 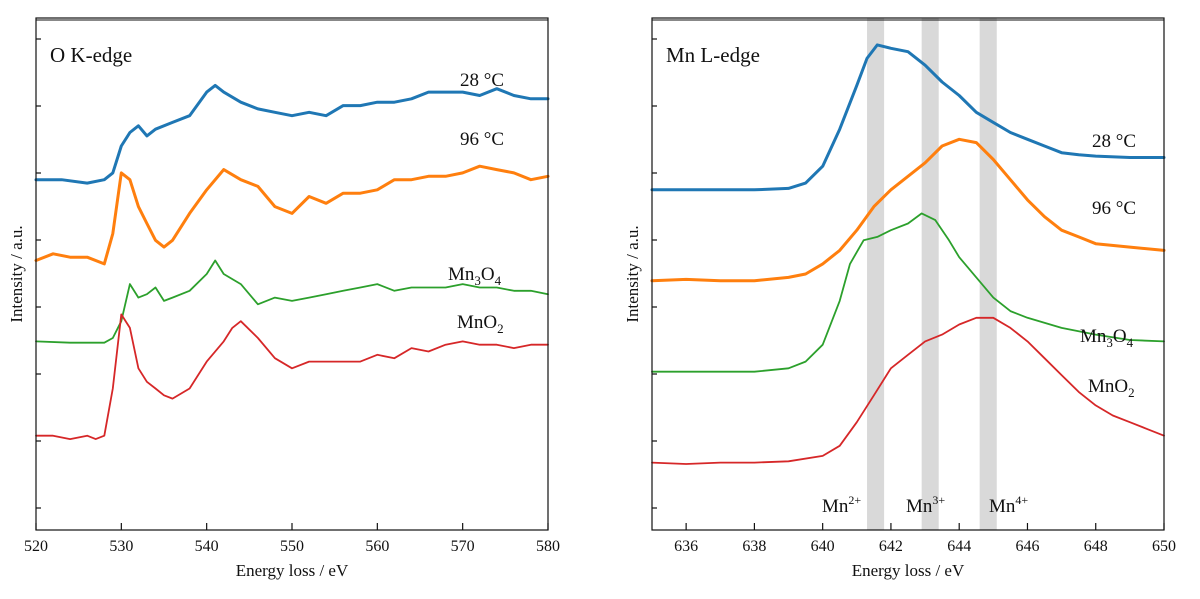 I want to click on mn-l-edge-x-tick-label: 646, so click(x=1027, y=546).